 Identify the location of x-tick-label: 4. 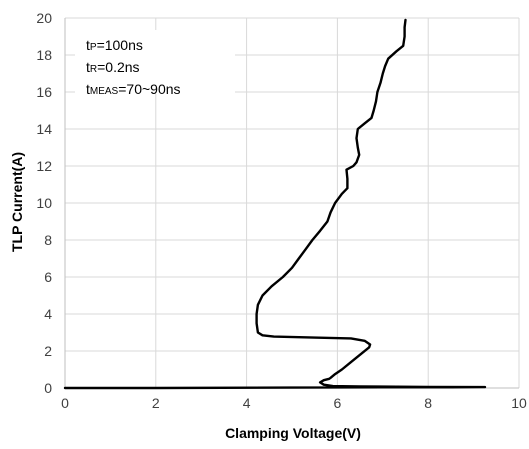
(247, 403).